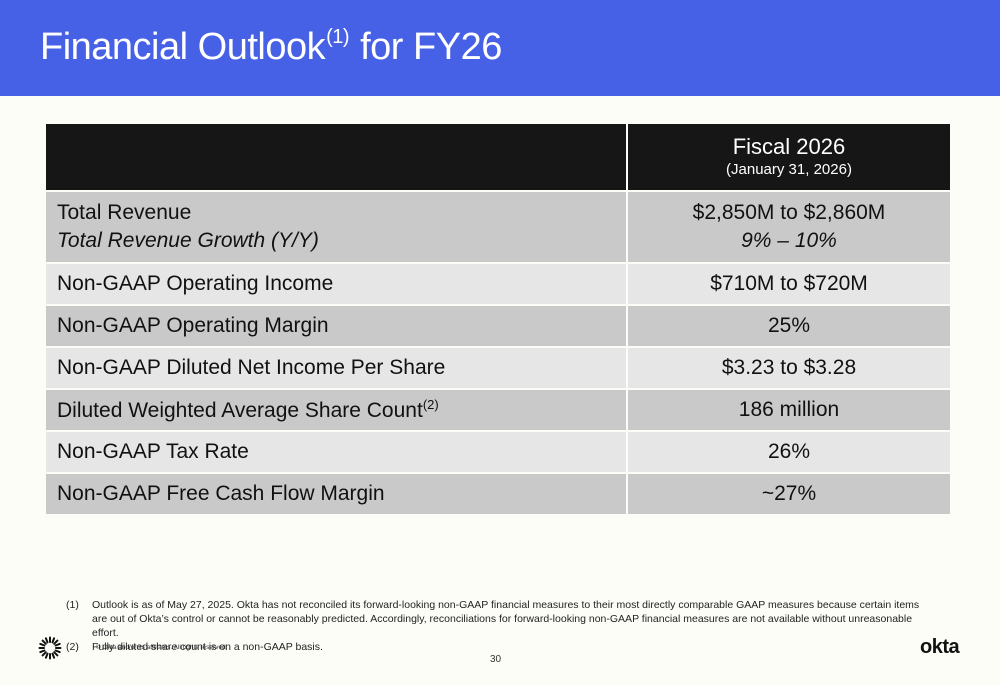 This screenshot has width=1000, height=685. Describe the element at coordinates (72, 605) in the screenshot. I see `footnote-number: (1)` at that location.